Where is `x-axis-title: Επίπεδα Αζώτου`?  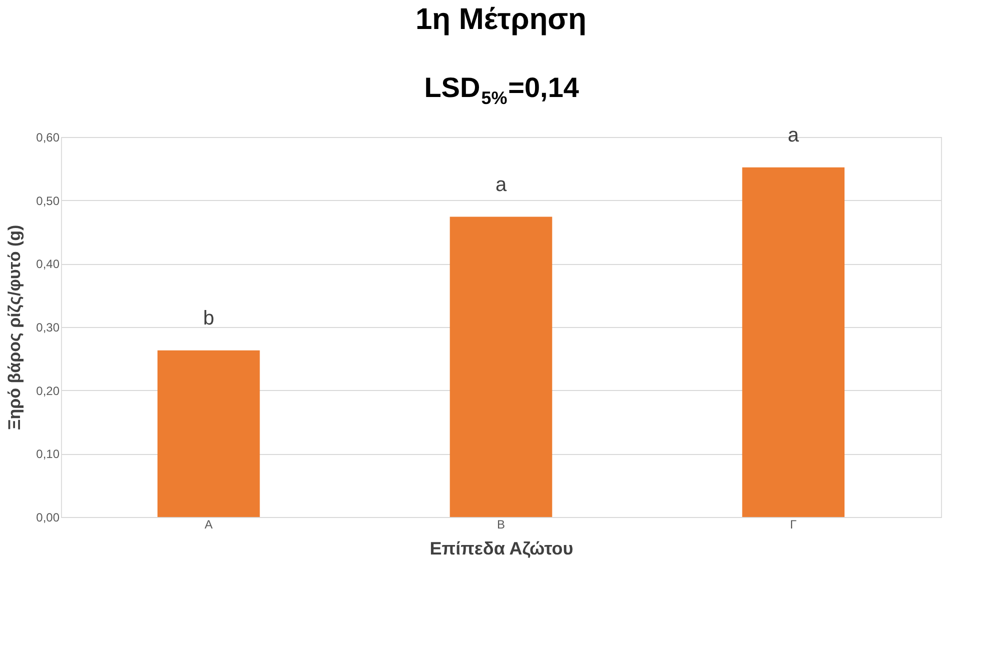 x-axis-title: Επίπεδα Αζώτου is located at coordinates (502, 548).